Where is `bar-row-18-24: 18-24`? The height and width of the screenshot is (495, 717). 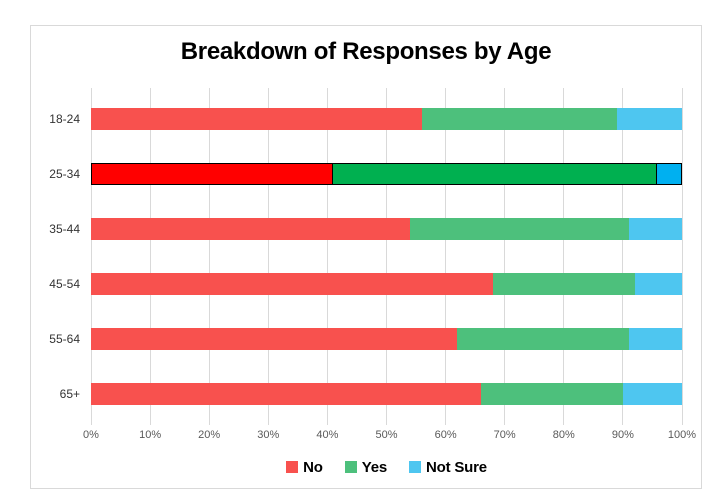
bar-row-18-24: 18-24 is located at coordinates (365, 119).